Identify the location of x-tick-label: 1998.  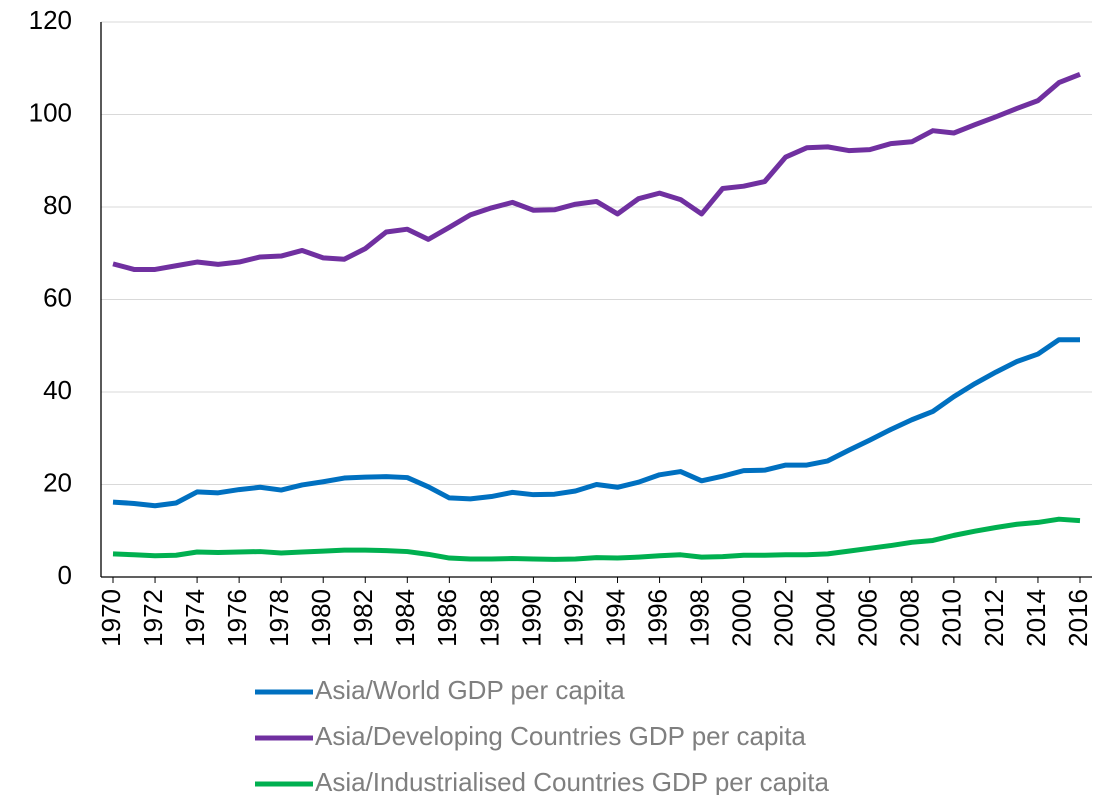
(699, 618).